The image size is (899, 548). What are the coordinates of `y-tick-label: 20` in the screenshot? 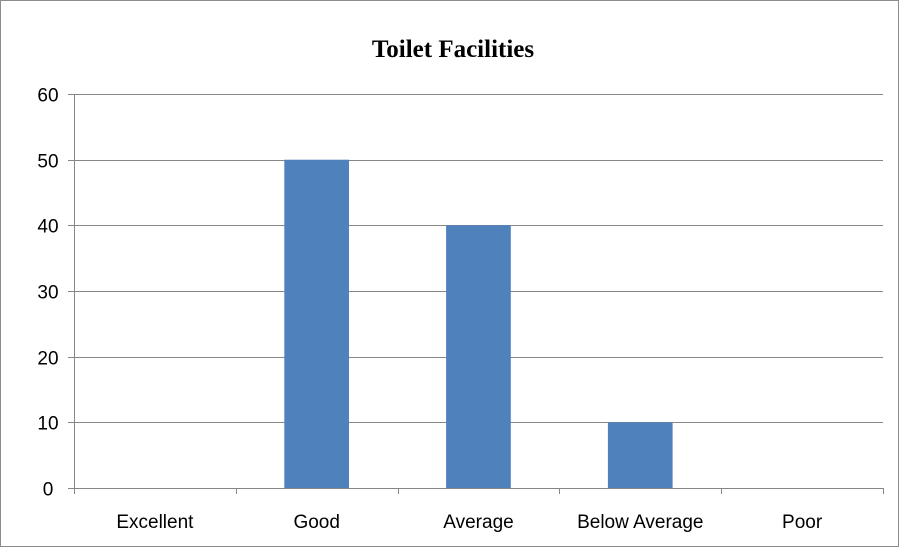 It's located at (47, 359).